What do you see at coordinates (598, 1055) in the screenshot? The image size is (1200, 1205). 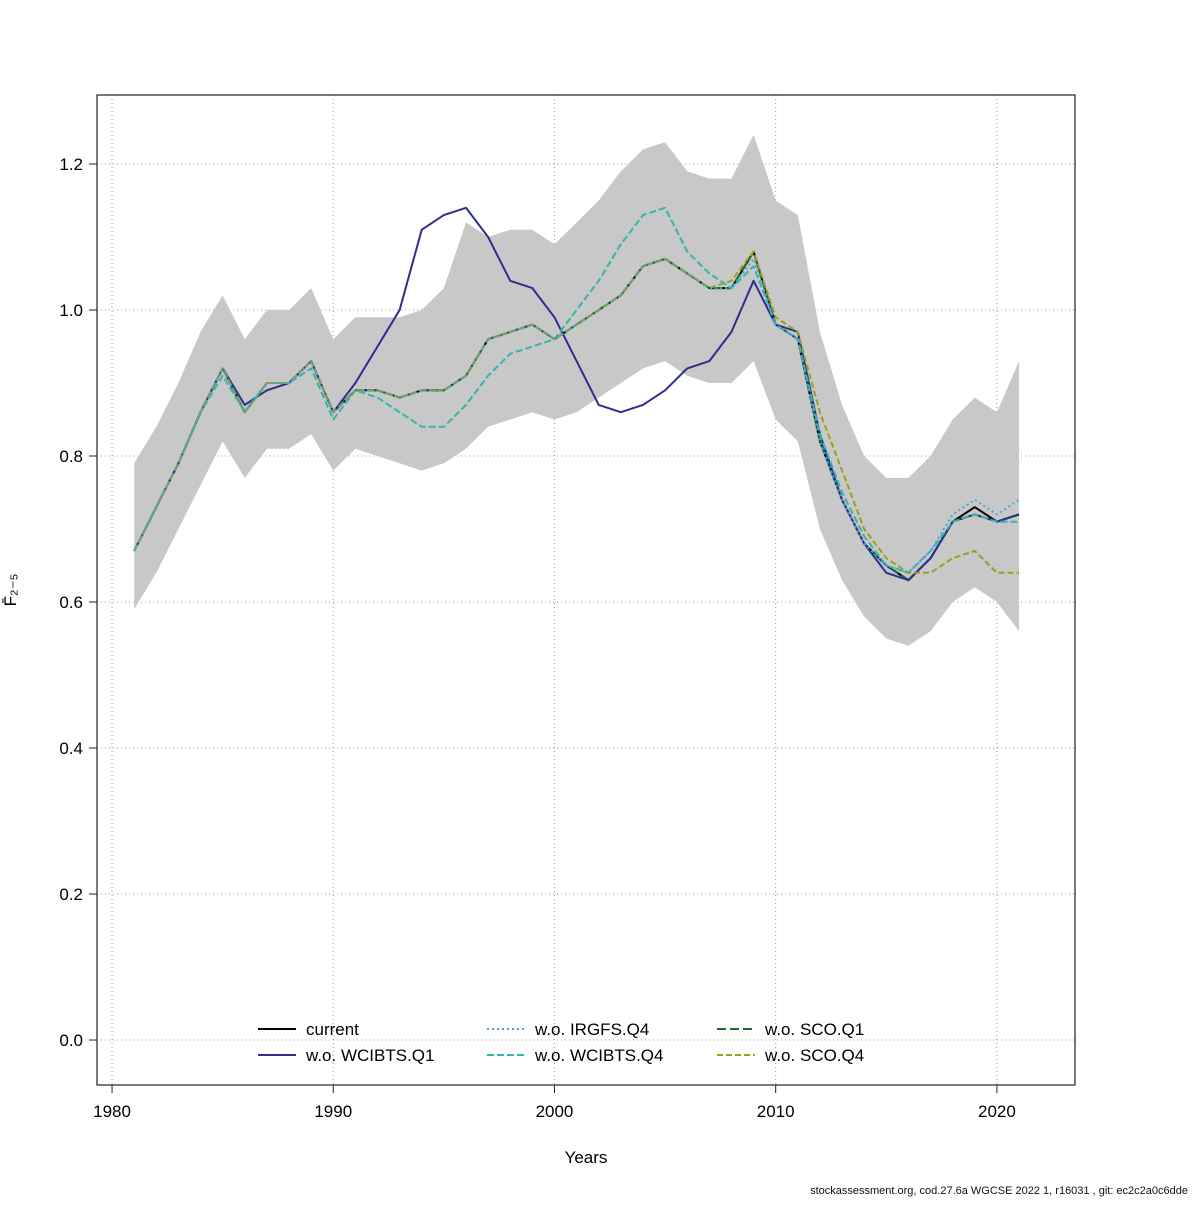 I see `legend-label-w-o-wcibts-q4: w.o. WCIBTS.Q4` at bounding box center [598, 1055].